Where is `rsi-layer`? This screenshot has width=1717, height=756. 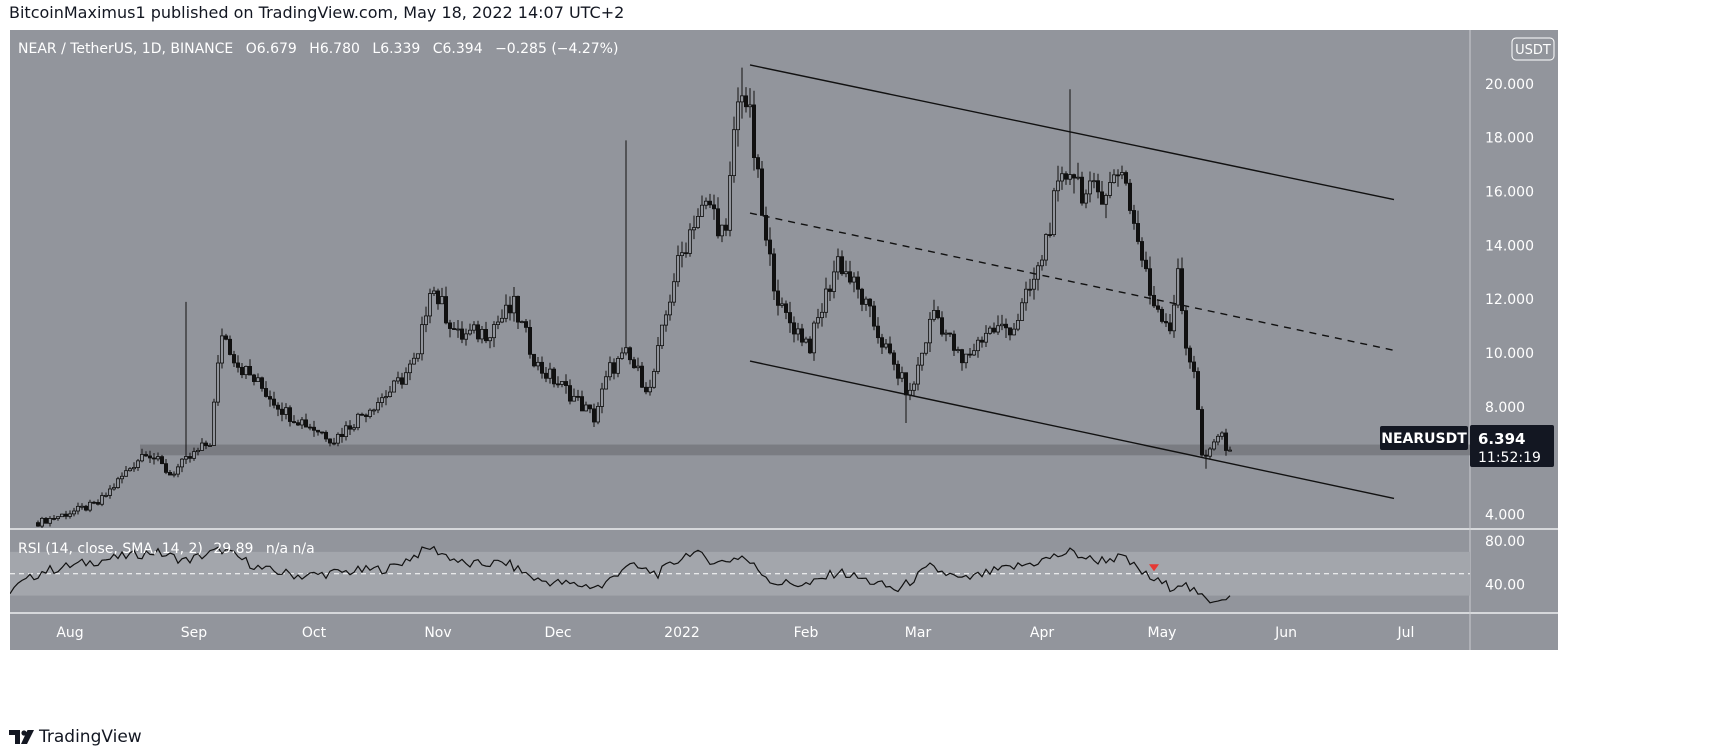 rsi-layer is located at coordinates (740, 574).